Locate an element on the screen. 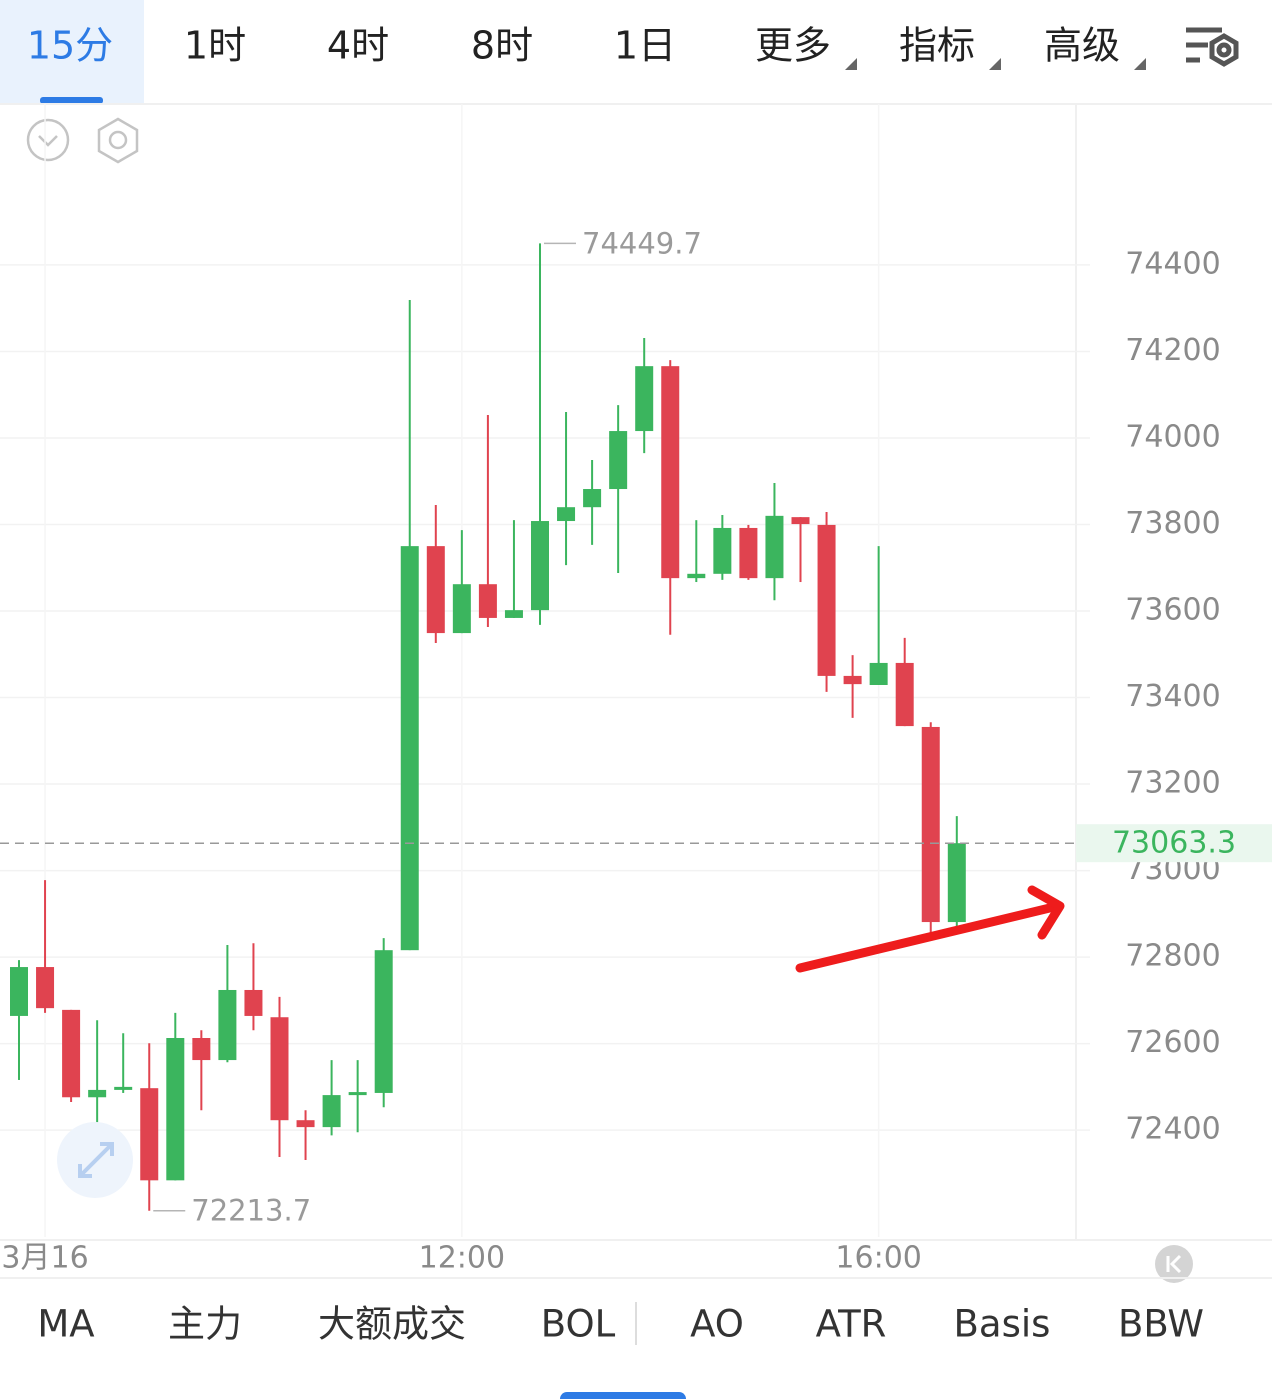 This screenshot has height=1399, width=1272. y-tick-label: 73400 is located at coordinates (1172, 696).